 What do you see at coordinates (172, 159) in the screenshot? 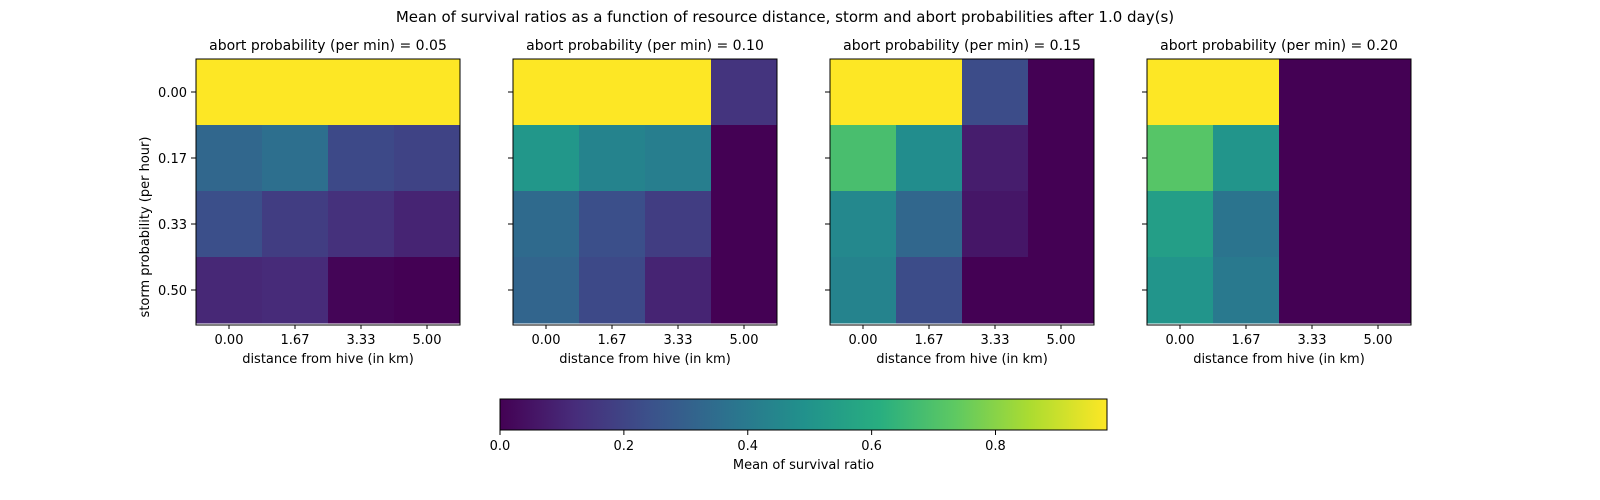
I see `y-tick-label: 0.17` at bounding box center [172, 159].